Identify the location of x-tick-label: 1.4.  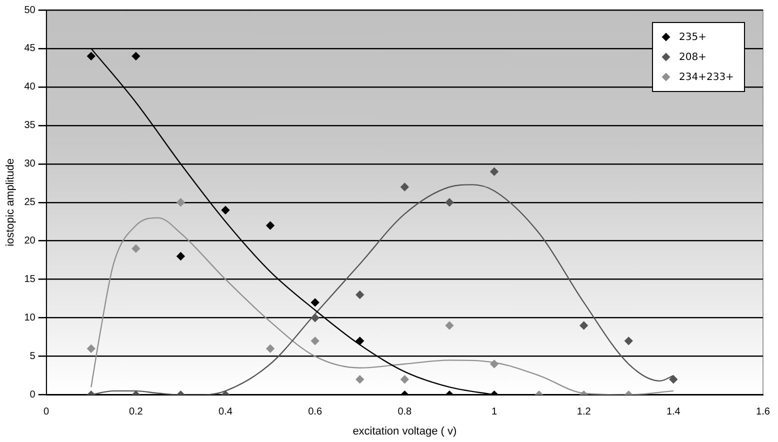
(673, 412).